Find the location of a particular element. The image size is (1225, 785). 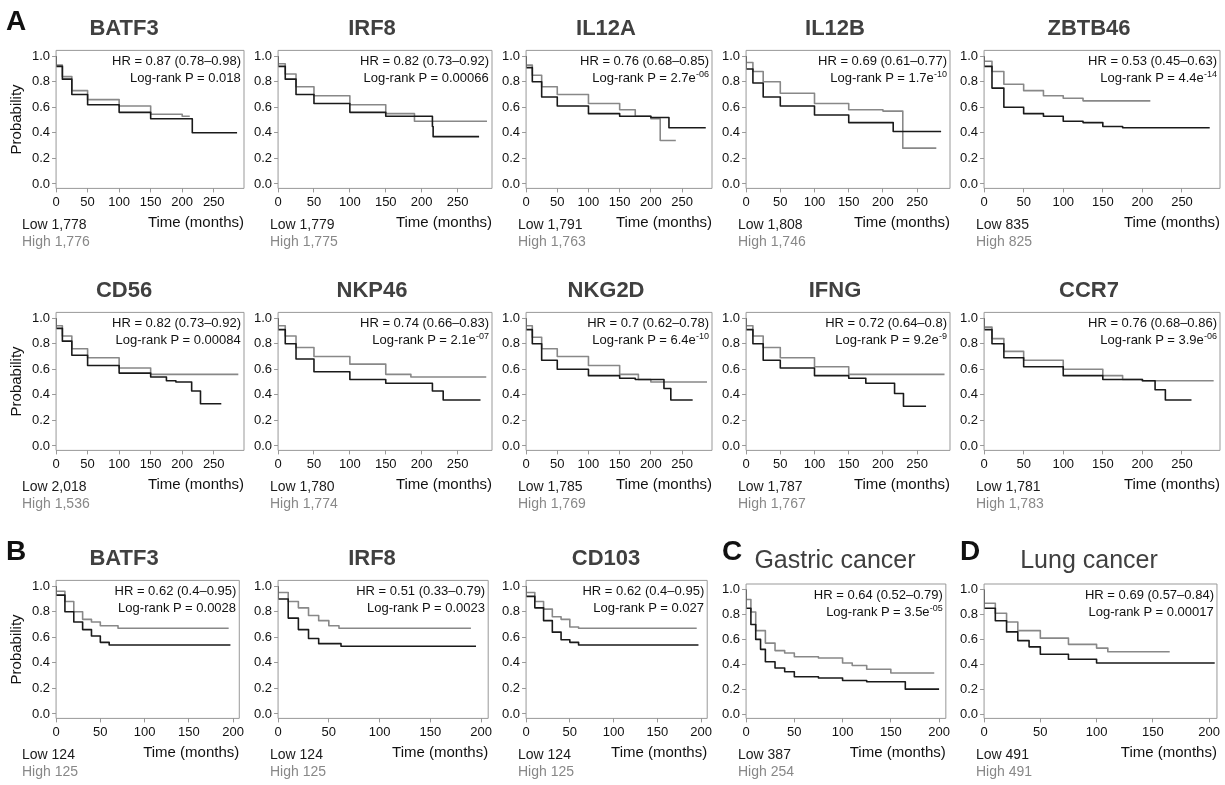

text: Low 835 is located at coordinates (1002, 224).